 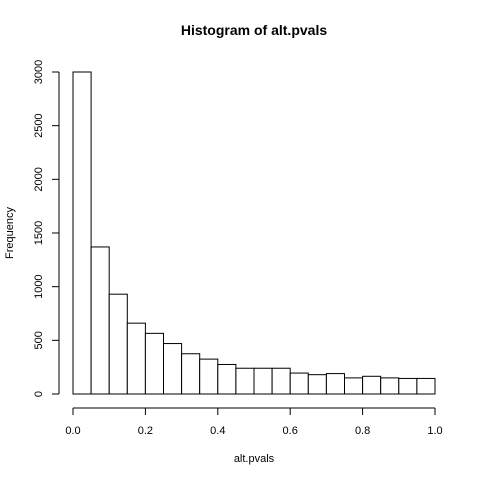 What do you see at coordinates (145, 431) in the screenshot?
I see `x-tick-label-1: 0.2` at bounding box center [145, 431].